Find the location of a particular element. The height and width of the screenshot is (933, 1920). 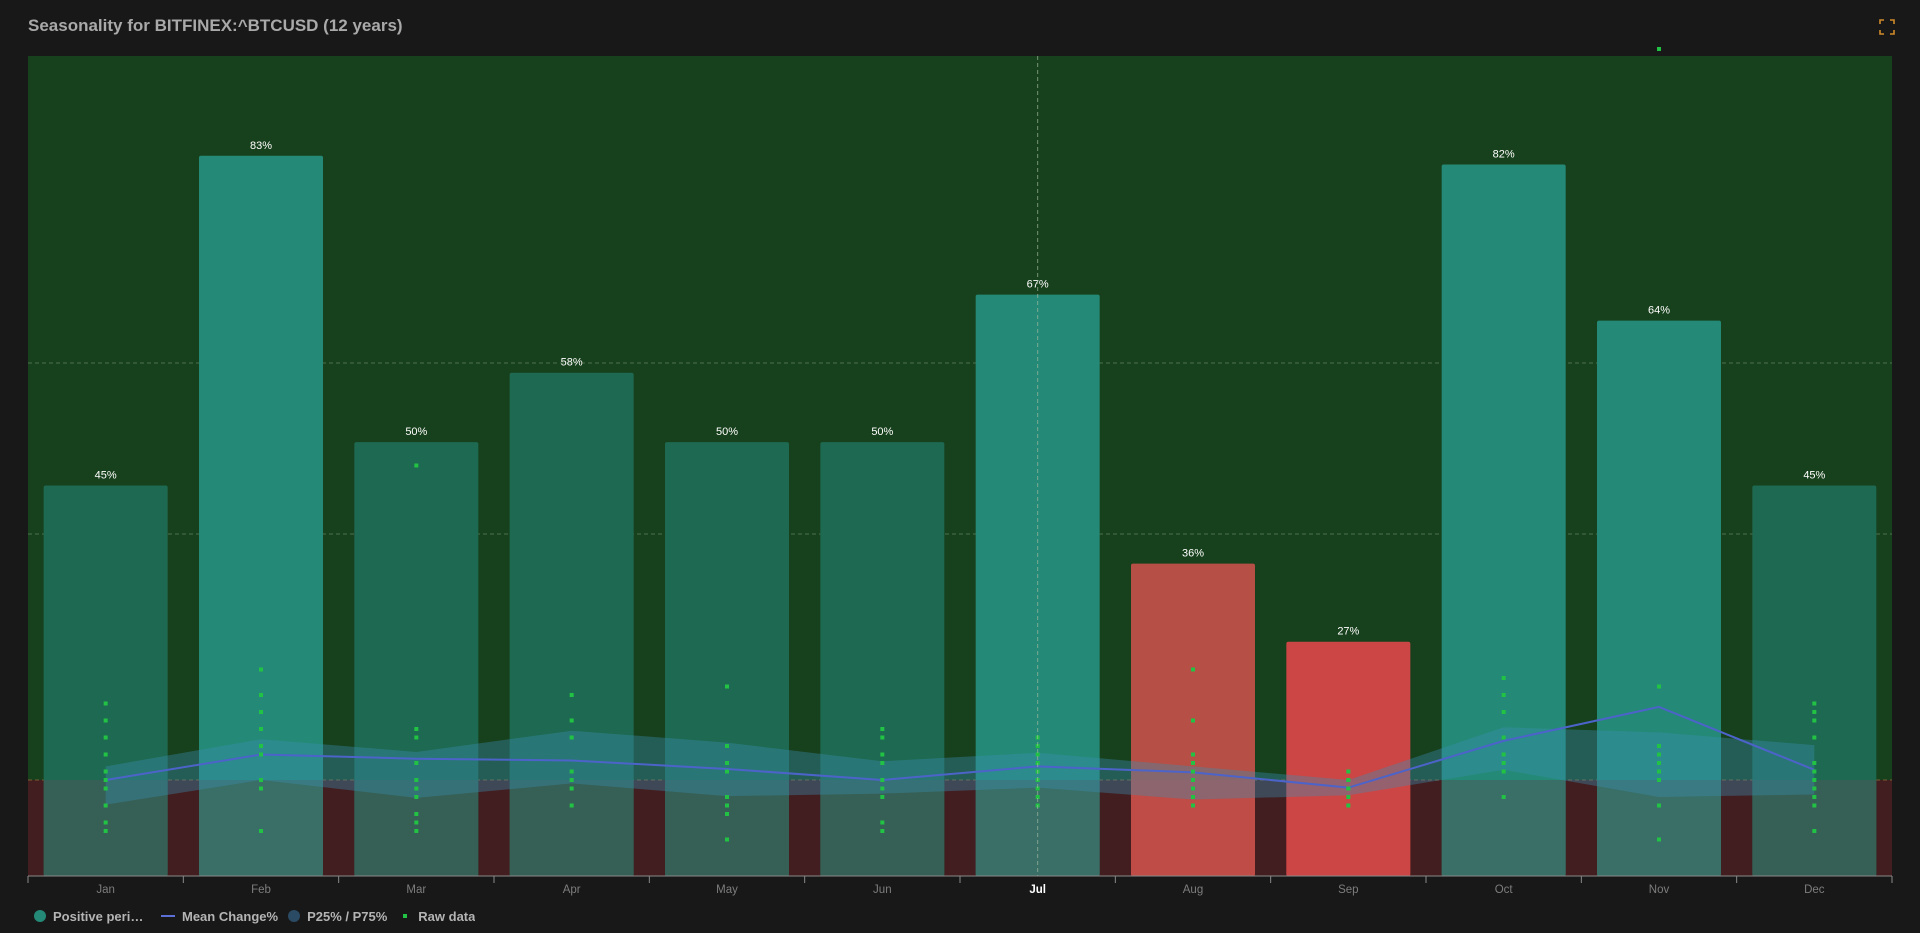

bar-label-dec: 45% is located at coordinates (1814, 476).